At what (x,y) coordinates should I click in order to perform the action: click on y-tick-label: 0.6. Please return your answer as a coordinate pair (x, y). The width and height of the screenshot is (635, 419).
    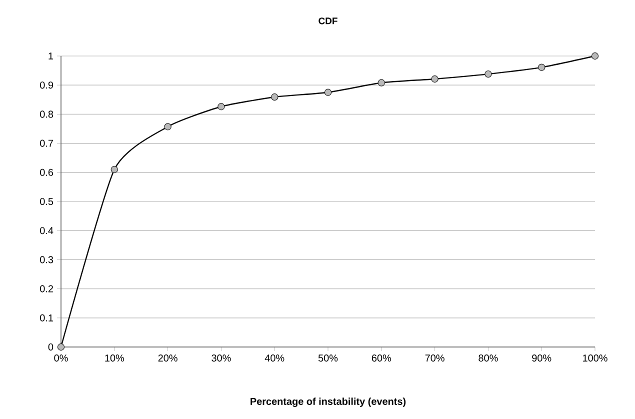
    Looking at the image, I should click on (47, 172).